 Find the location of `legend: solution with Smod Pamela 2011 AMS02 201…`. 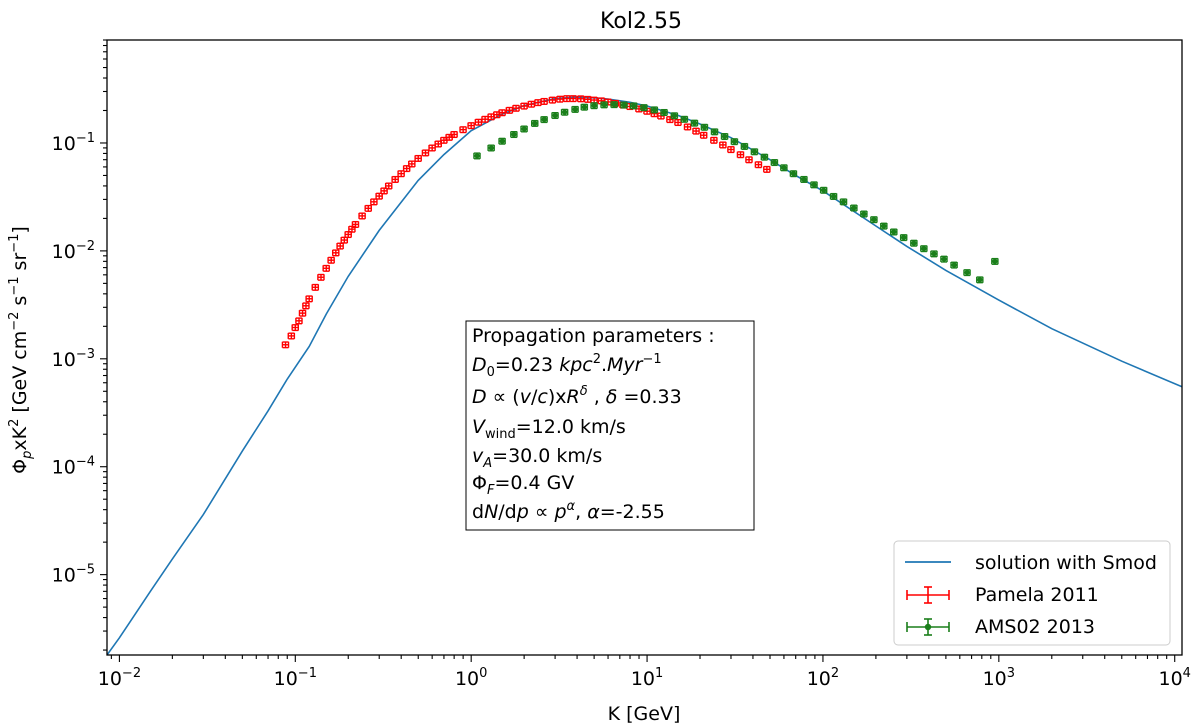

legend: solution with Smod Pamela 2011 AMS02 201… is located at coordinates (1032, 593).